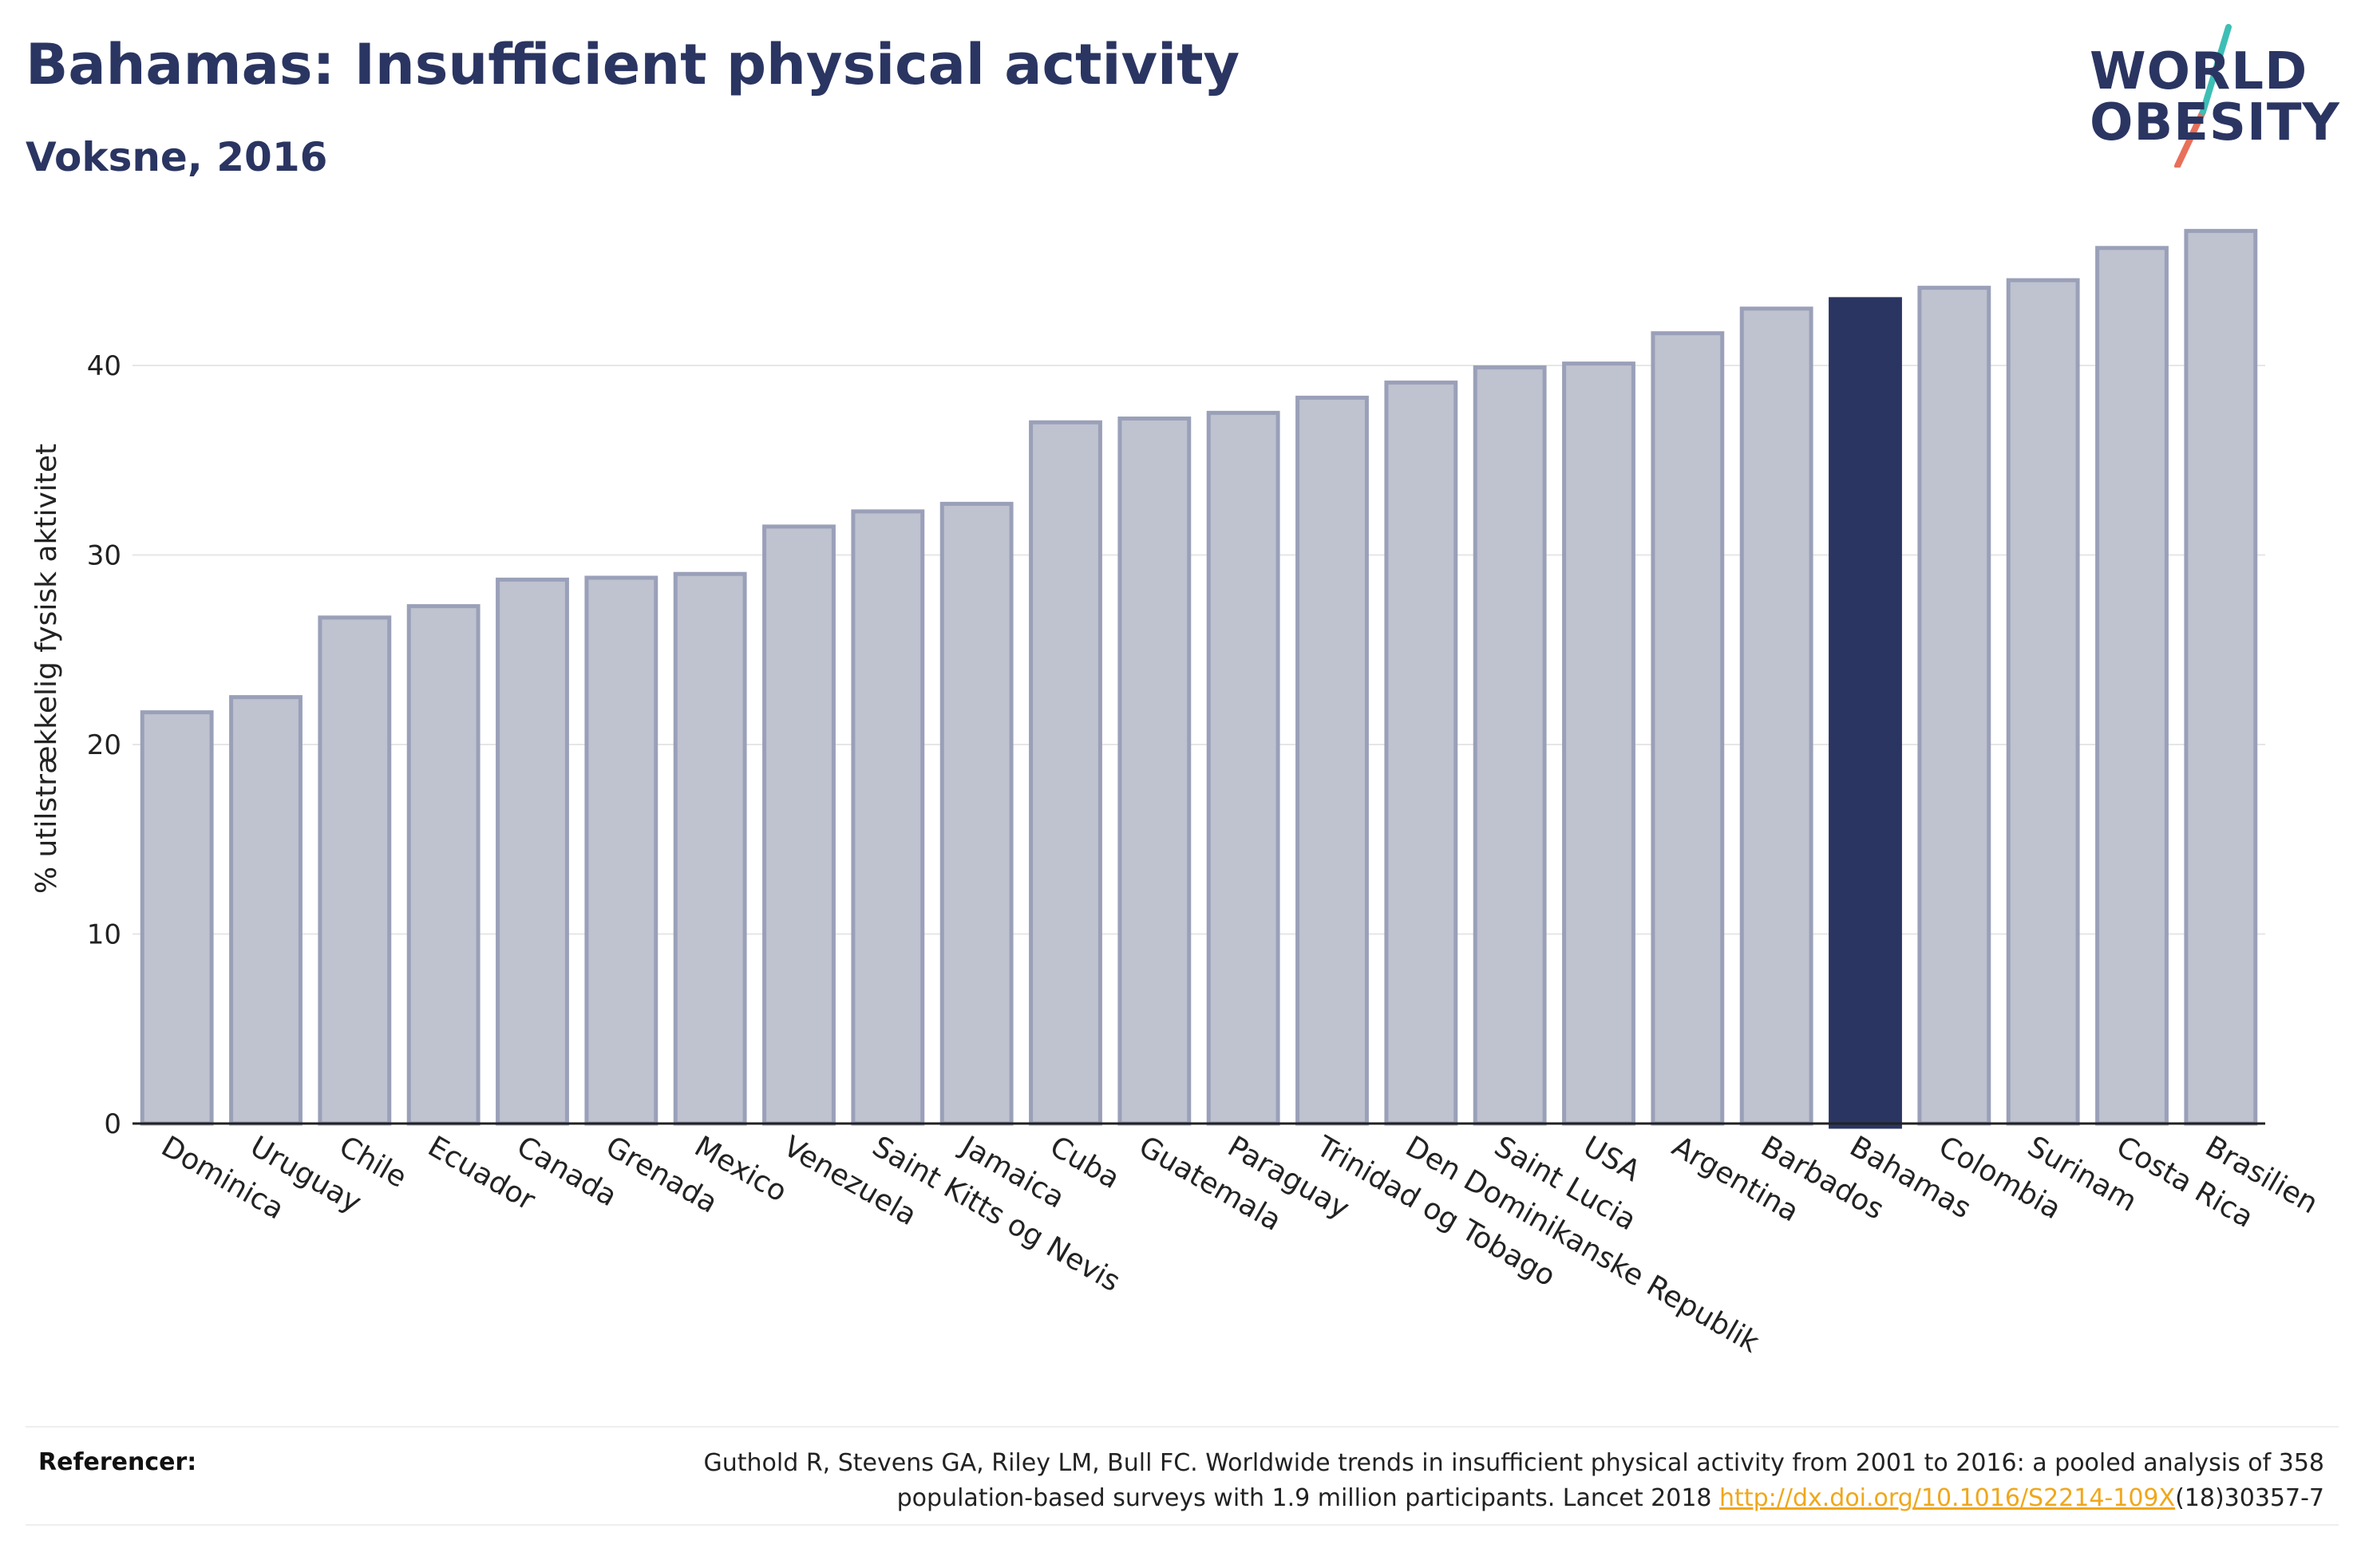  Describe the element at coordinates (1954, 706) in the screenshot. I see `bar-colombia` at that location.